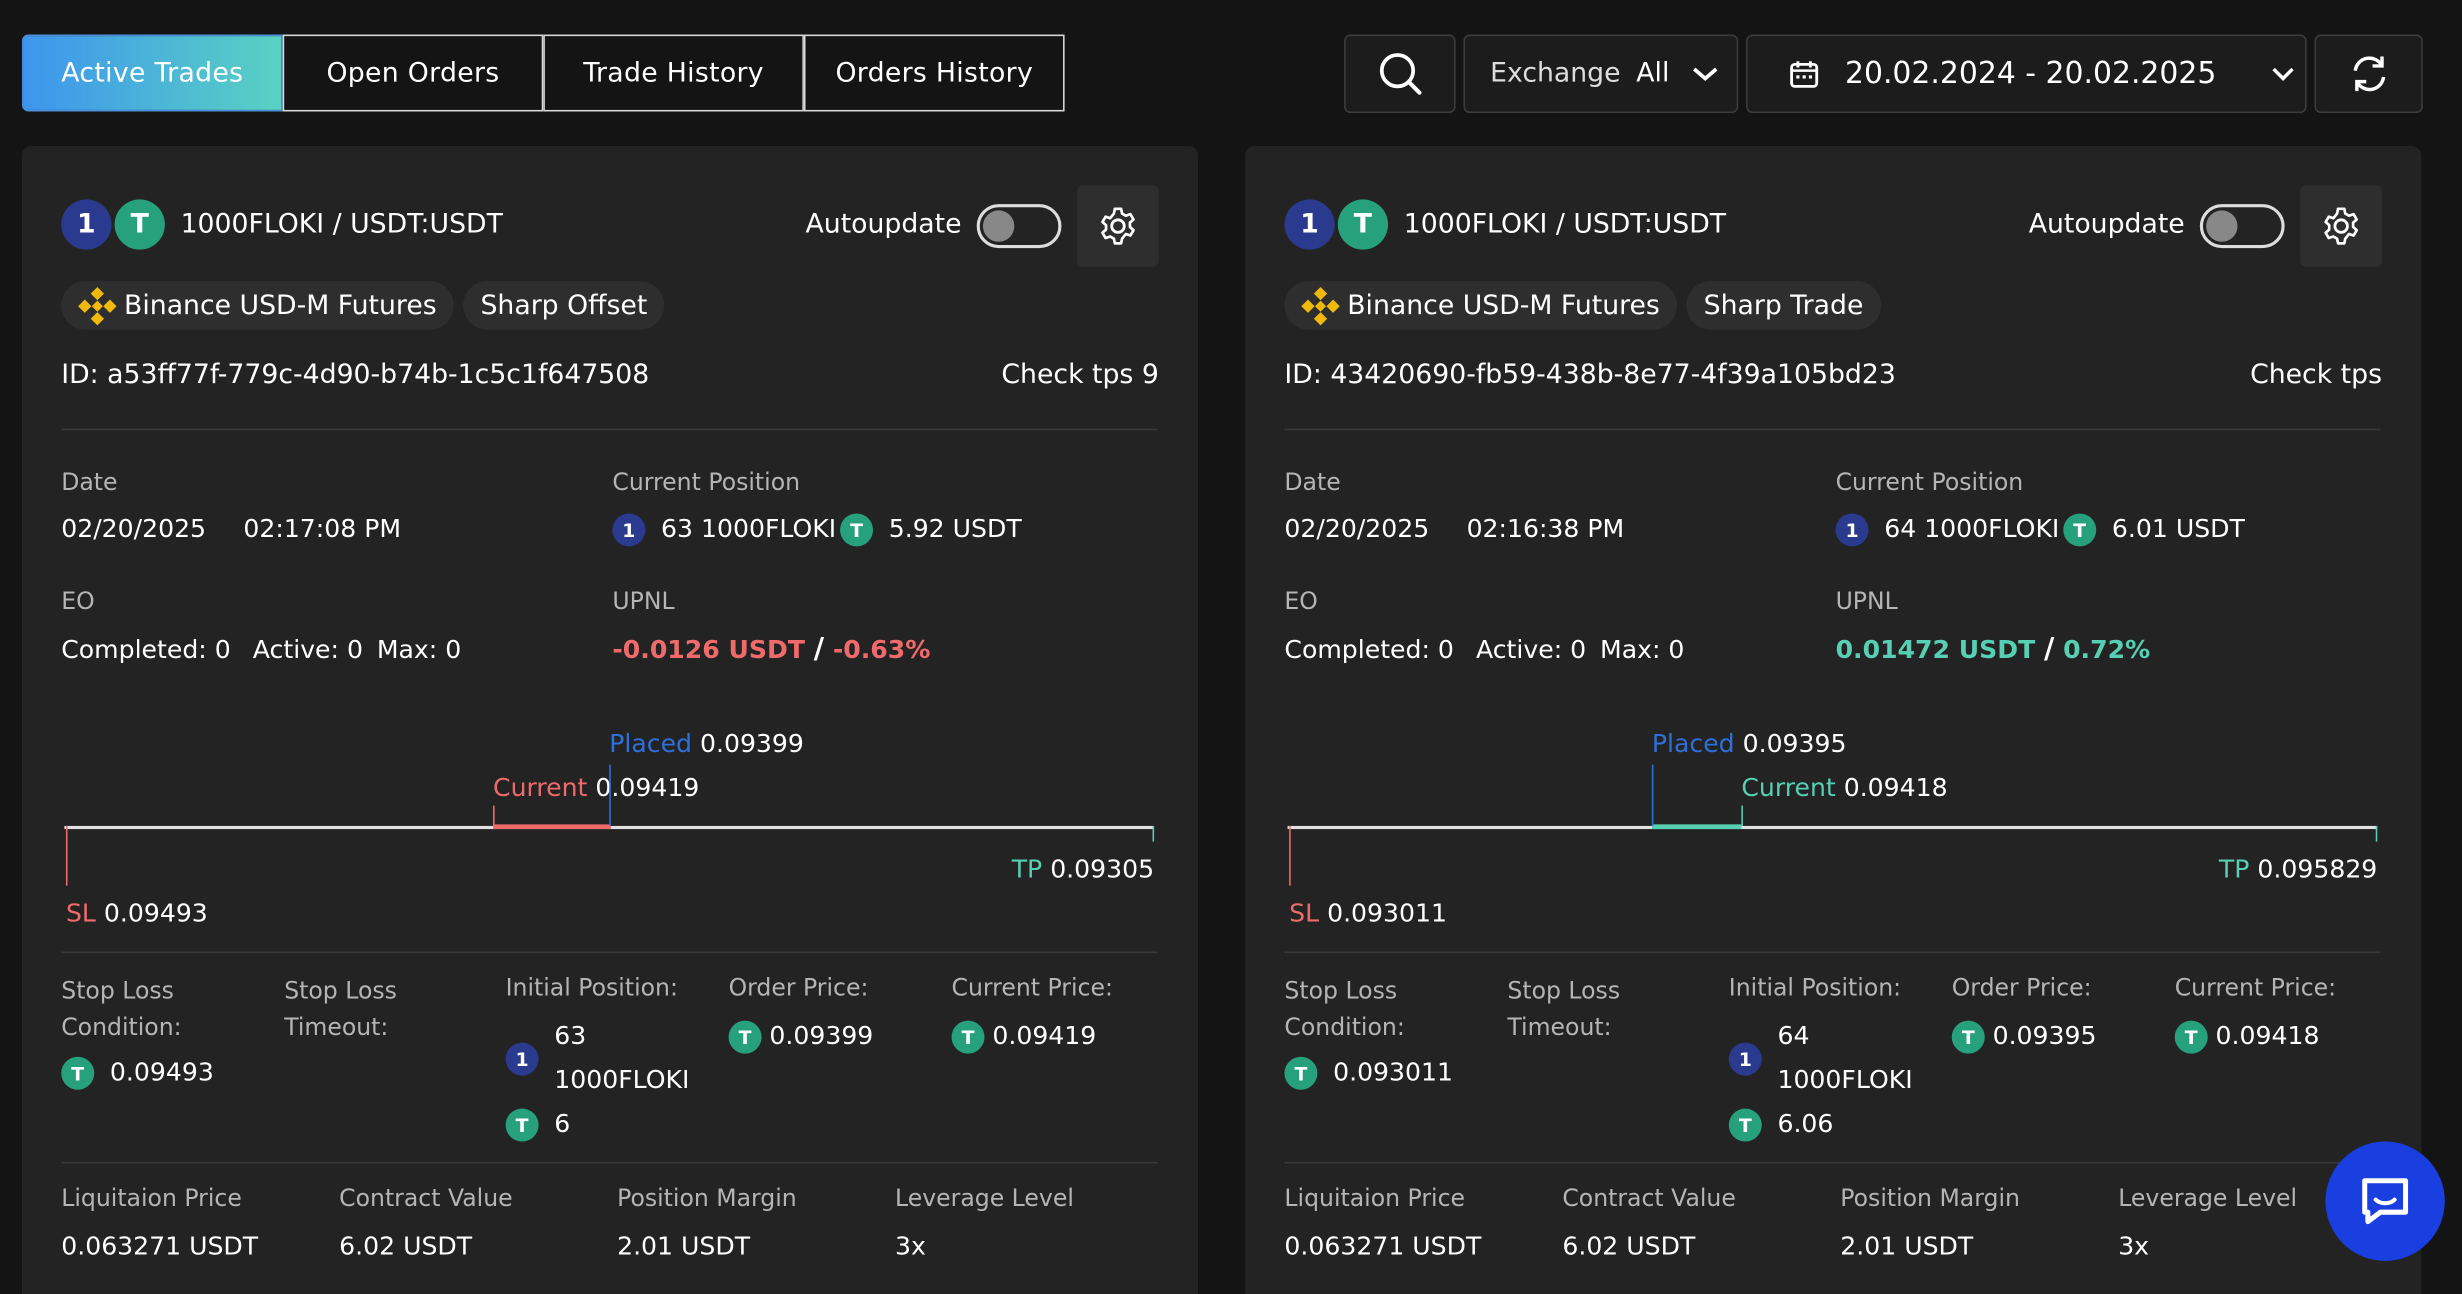  Describe the element at coordinates (883, 224) in the screenshot. I see `autoupdate-label: Autoupdate` at that location.